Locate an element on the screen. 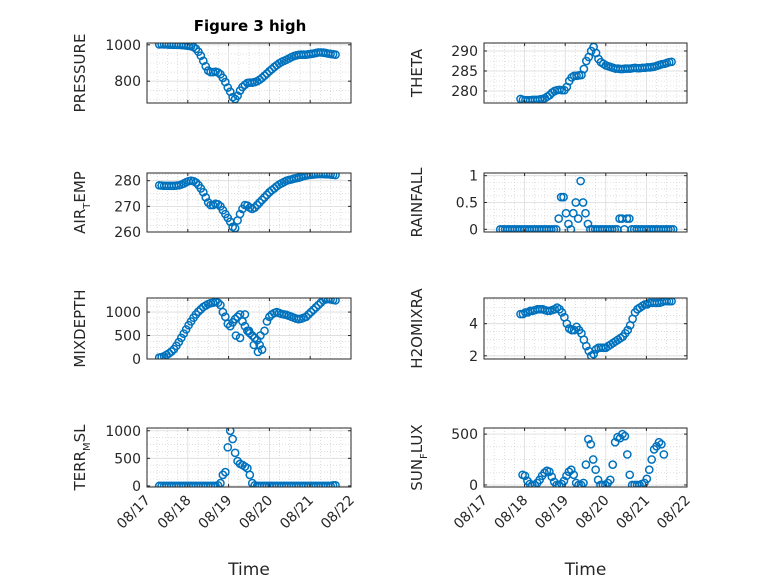 The image size is (778, 583). y-tick-label: 2 is located at coordinates (473, 357).